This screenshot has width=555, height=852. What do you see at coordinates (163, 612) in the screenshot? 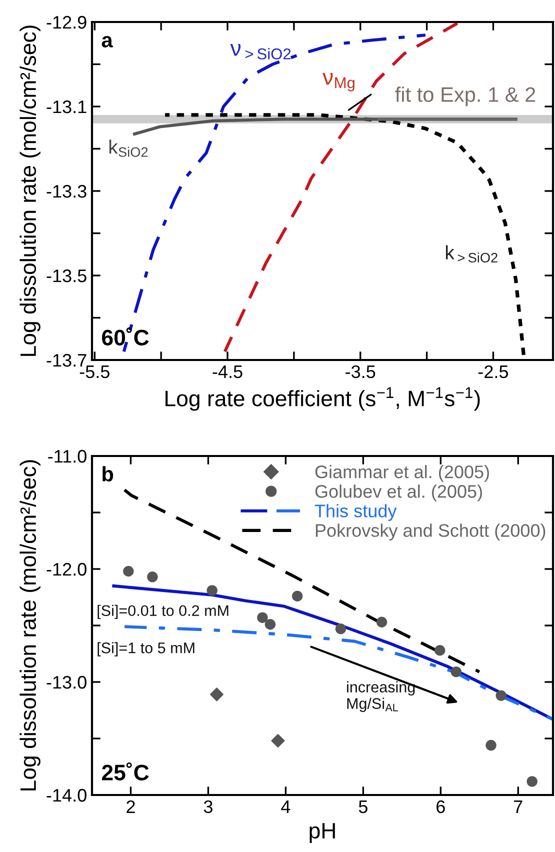
I see `annotation: [Si]=0.01 to 0.2 mM` at bounding box center [163, 612].